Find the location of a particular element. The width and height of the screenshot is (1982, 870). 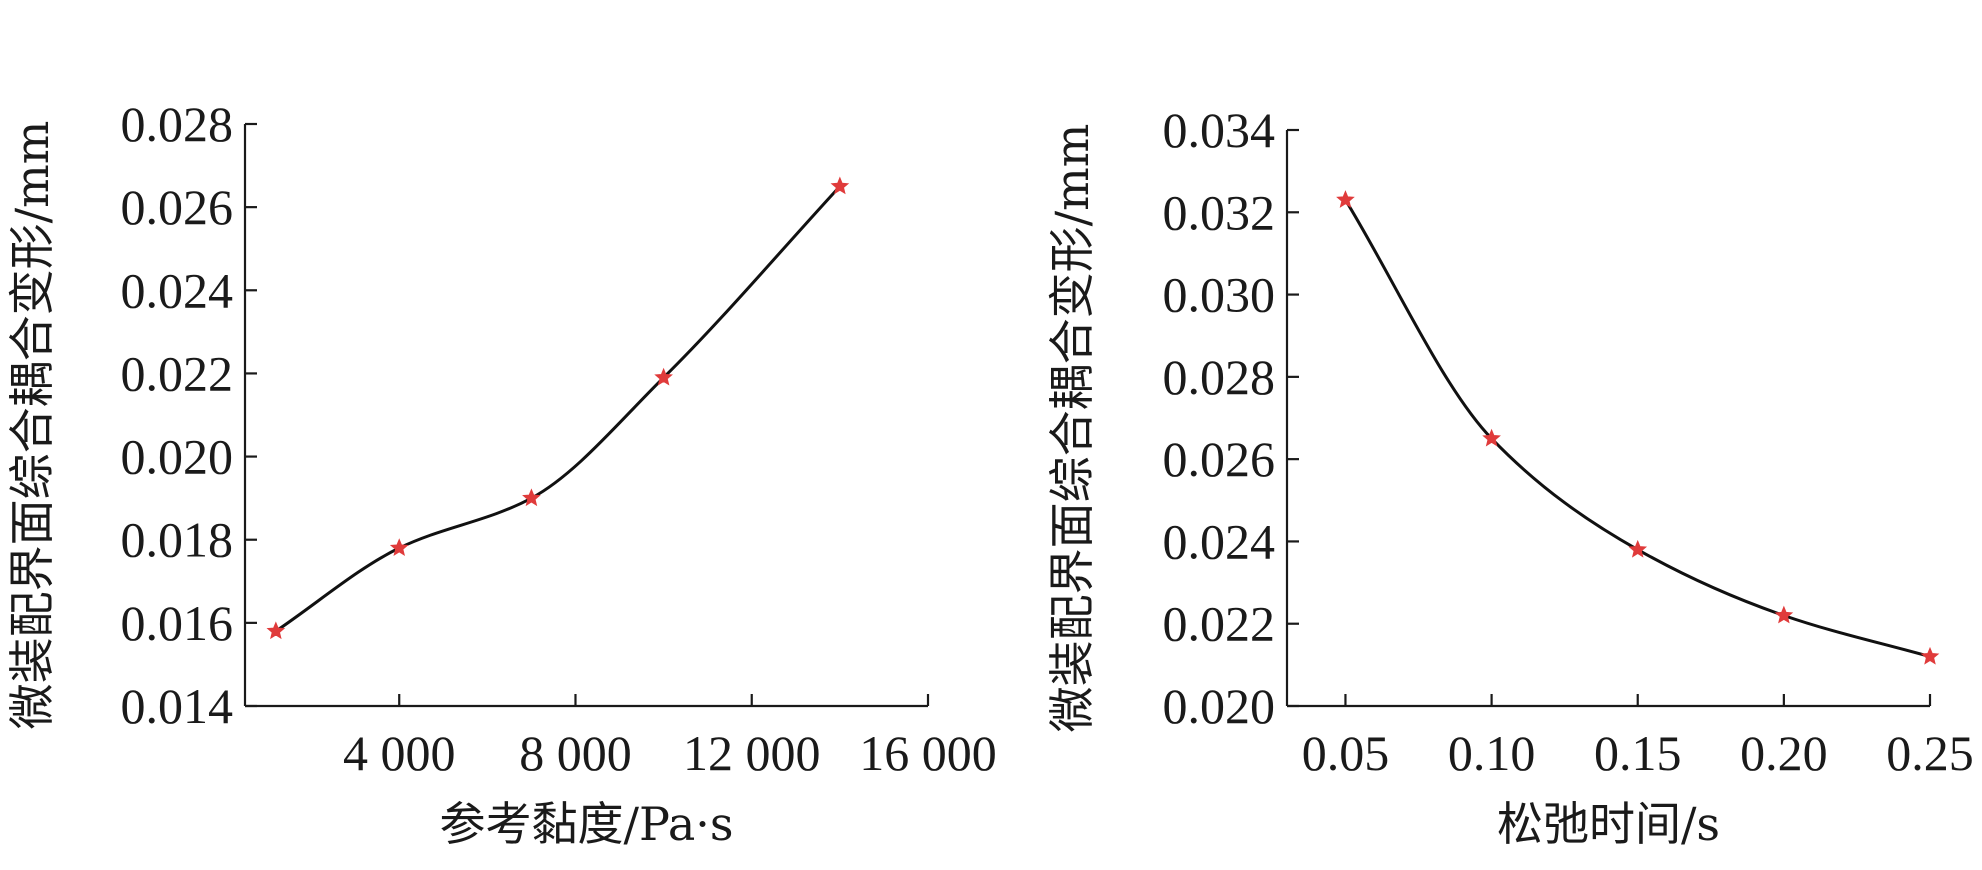

x-tick-label: 16 000 is located at coordinates (928, 753).